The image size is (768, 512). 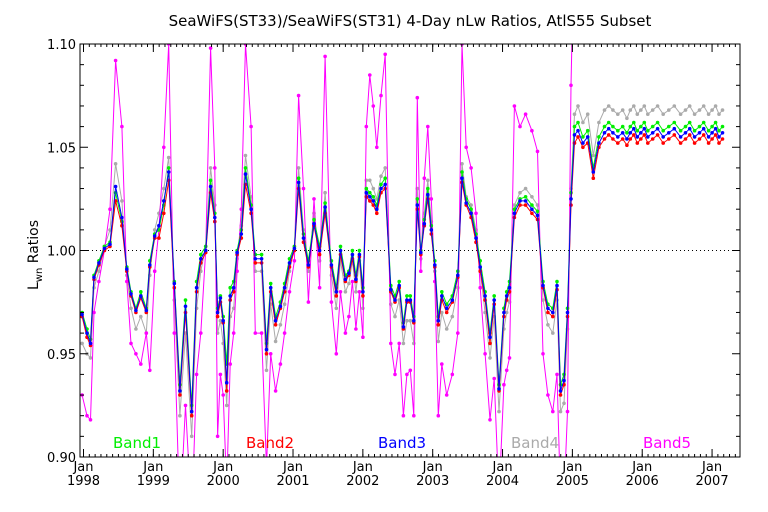 I want to click on y-axis-label-L: L, so click(x=34, y=286).